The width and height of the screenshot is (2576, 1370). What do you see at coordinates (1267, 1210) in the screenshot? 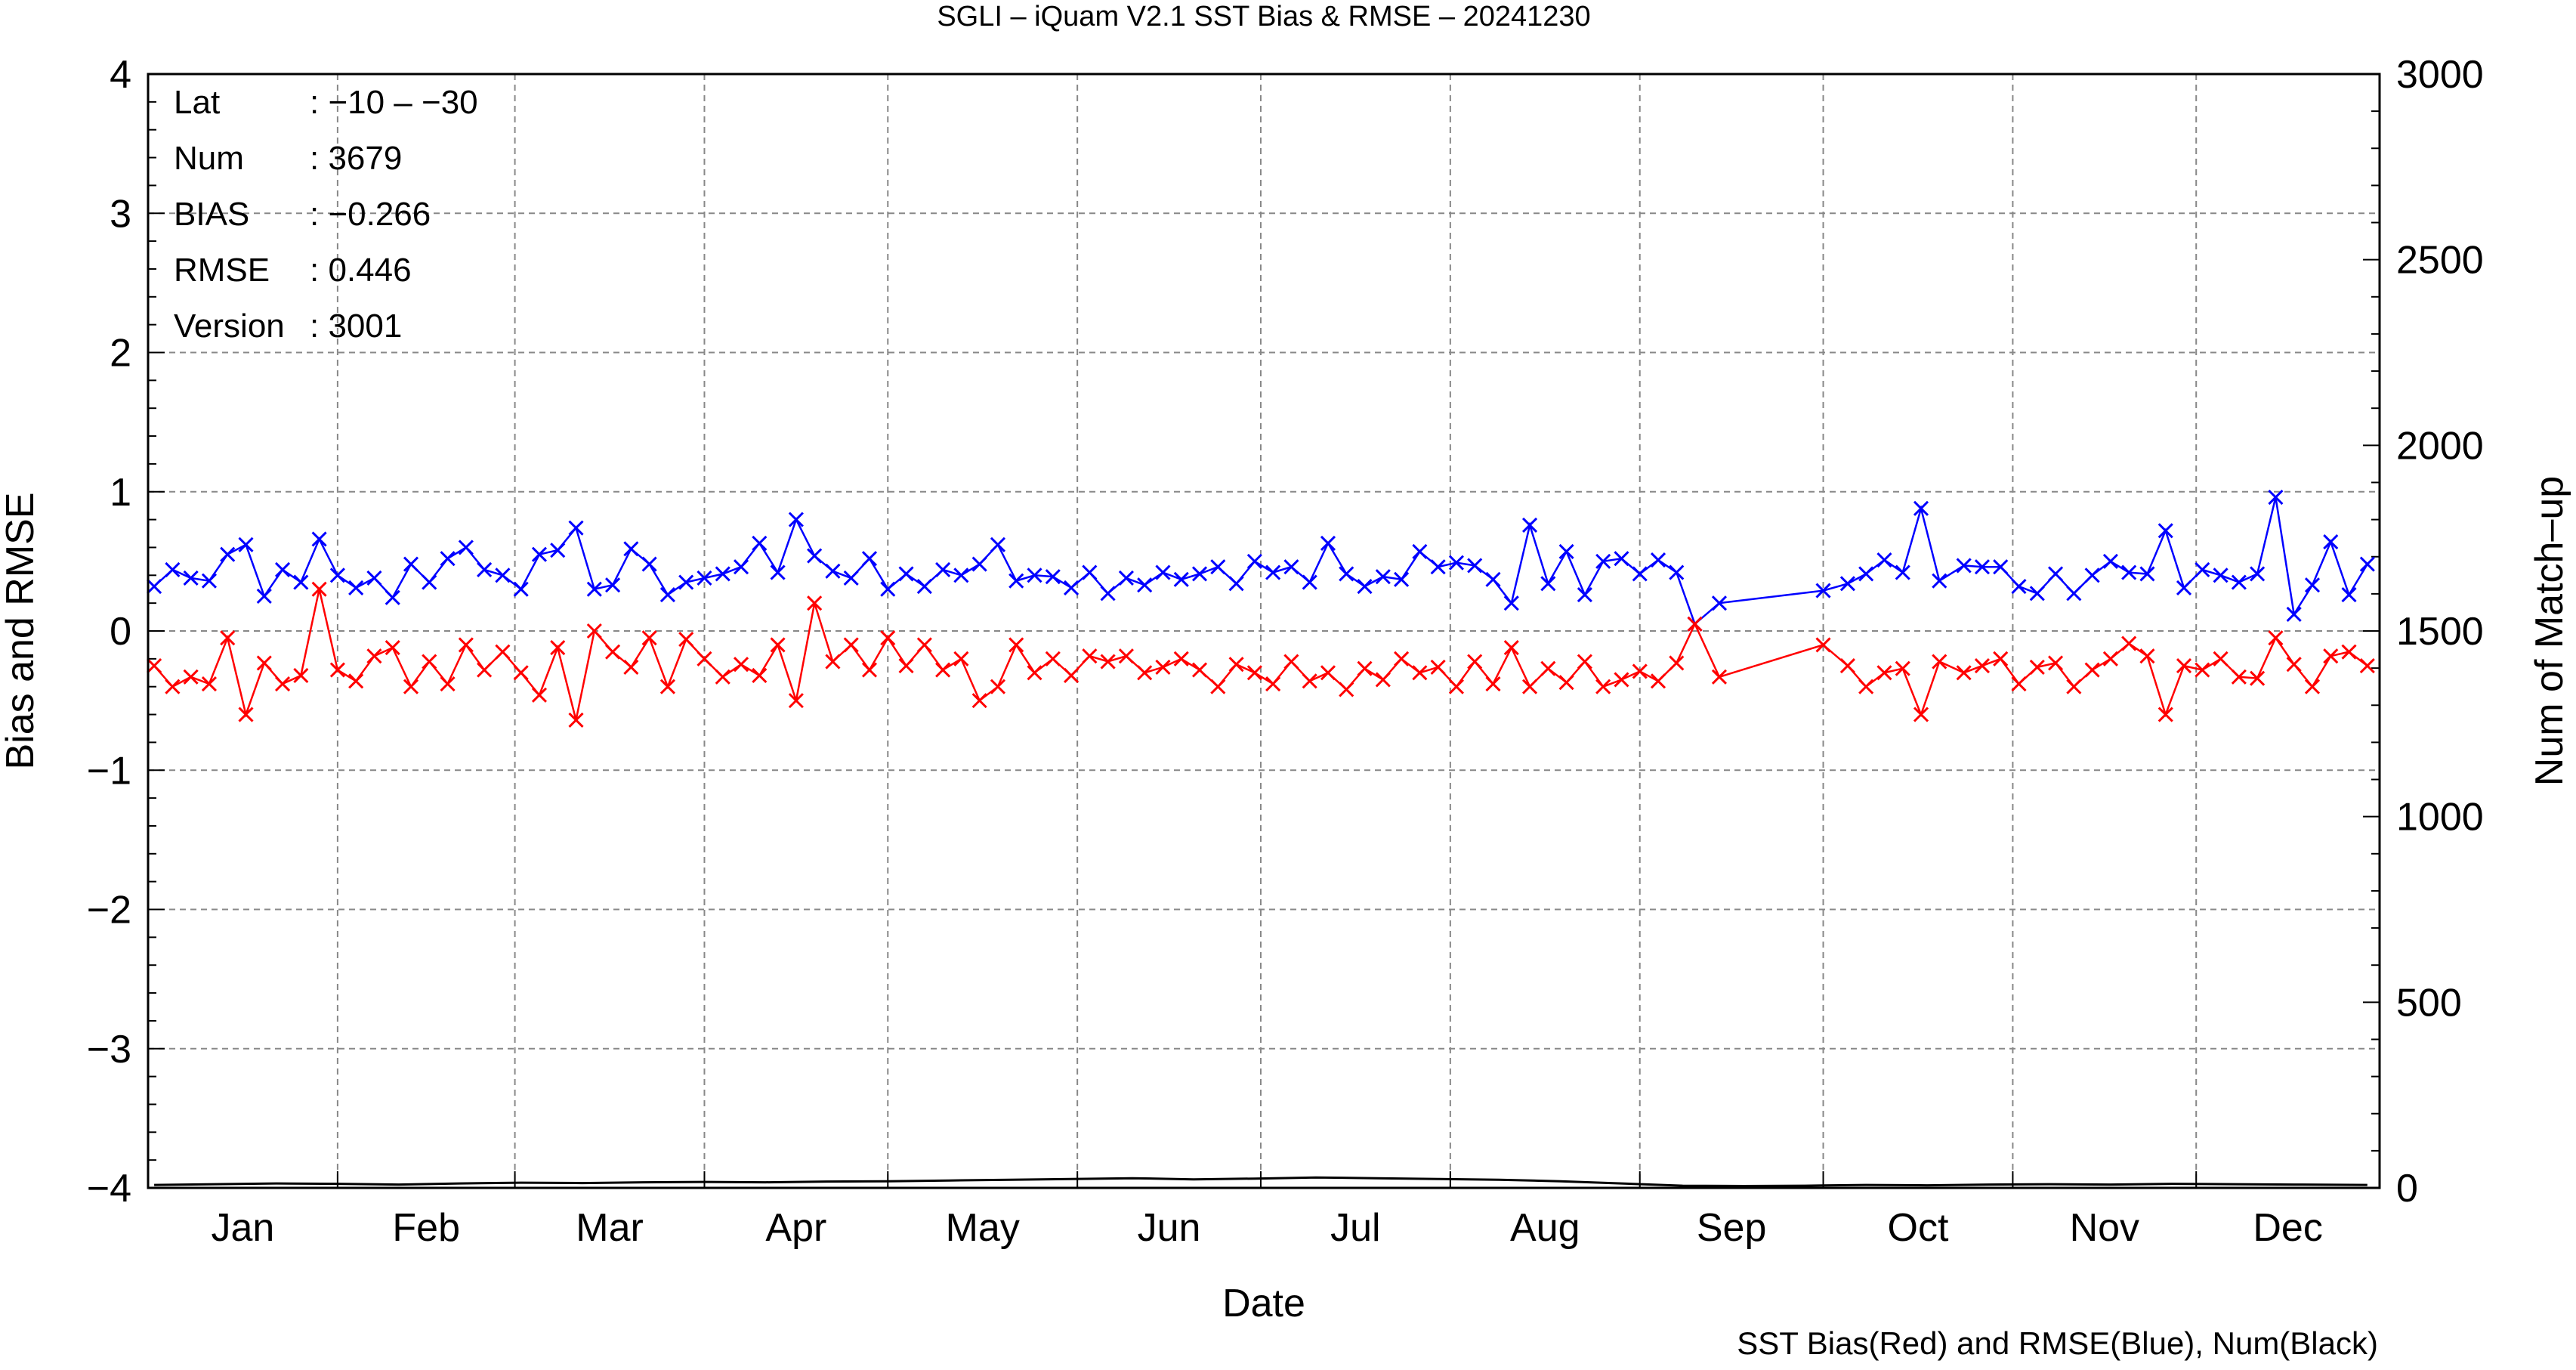
I see `x-axis: Jan Feb Mar Apr May Jun Jul Aug Sep Oct Nov Dec` at bounding box center [1267, 1210].